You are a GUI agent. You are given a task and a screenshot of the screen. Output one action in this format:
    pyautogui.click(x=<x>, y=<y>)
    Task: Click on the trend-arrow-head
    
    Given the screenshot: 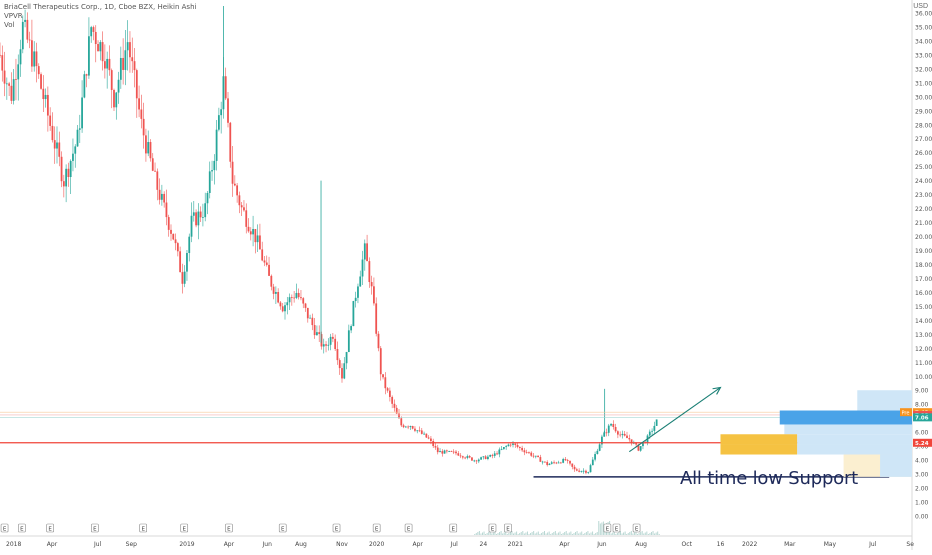 What is the action you would take?
    pyautogui.click(x=717, y=390)
    